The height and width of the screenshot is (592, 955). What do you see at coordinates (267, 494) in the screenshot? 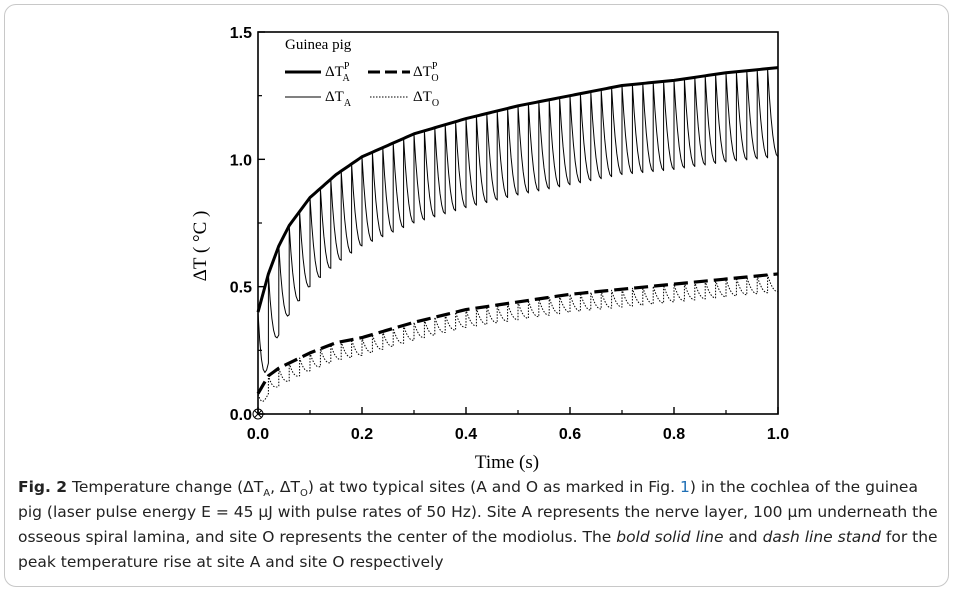
I see `caption-sub-a: A` at bounding box center [267, 494].